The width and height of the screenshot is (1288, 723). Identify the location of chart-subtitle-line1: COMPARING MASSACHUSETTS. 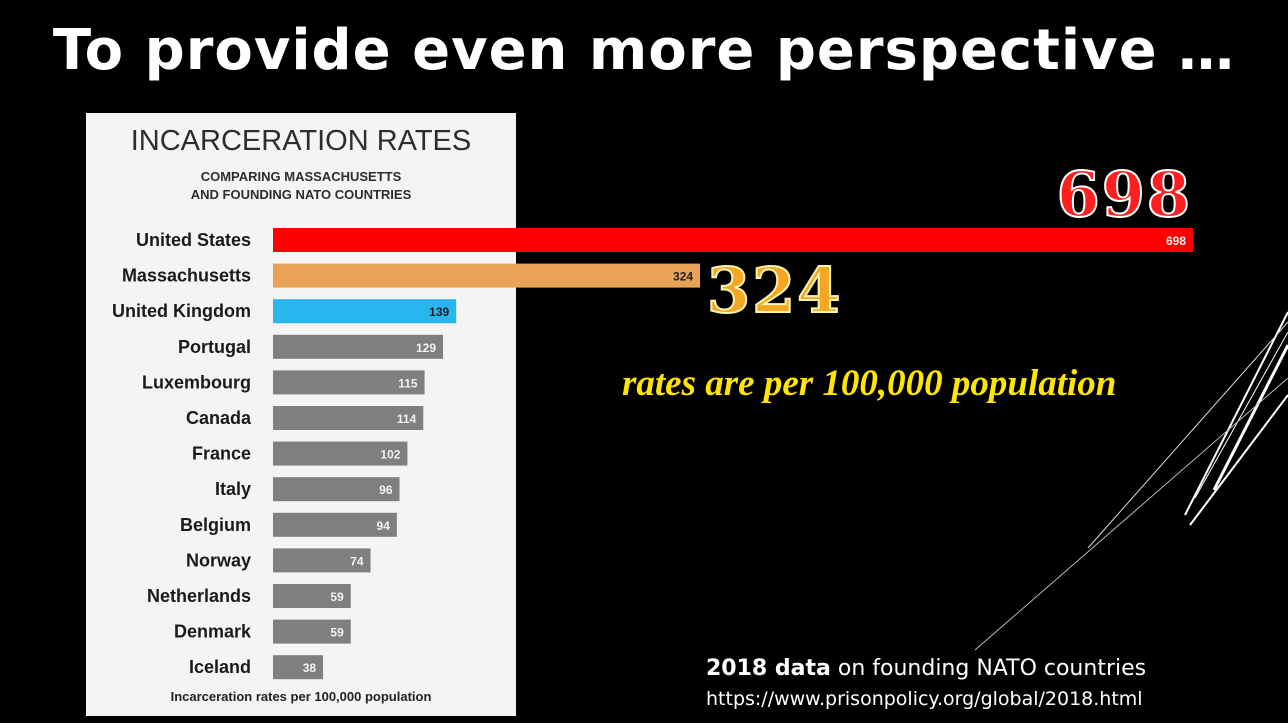
(301, 176).